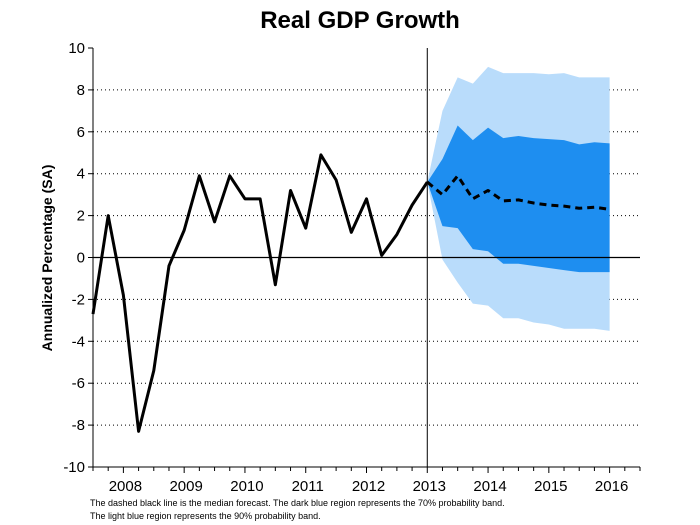 The width and height of the screenshot is (700, 525). I want to click on y-tick-label: 4, so click(81, 174).